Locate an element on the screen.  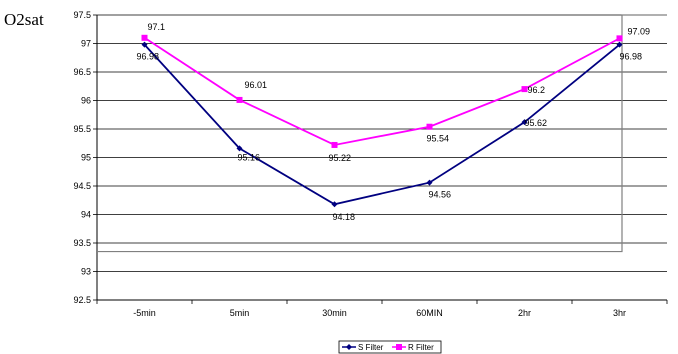
data-label: 95.54 is located at coordinates (438, 139).